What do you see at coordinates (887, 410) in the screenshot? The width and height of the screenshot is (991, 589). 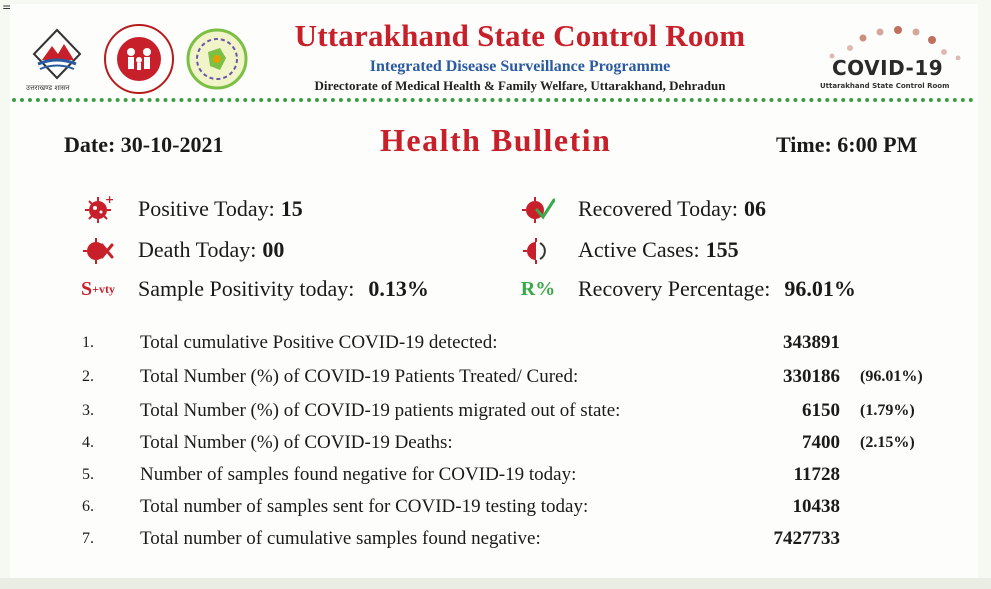 I see `row-percentage: (1.79%)` at bounding box center [887, 410].